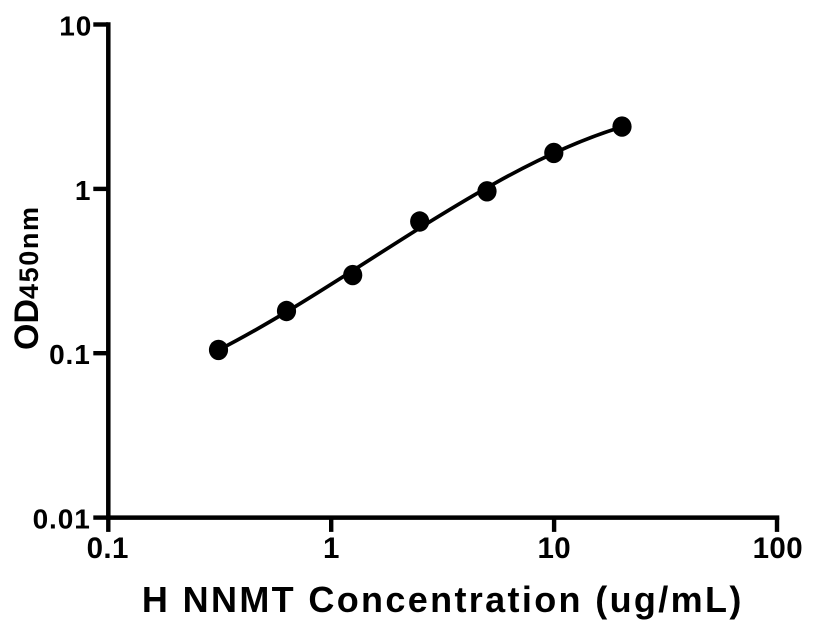  What do you see at coordinates (62, 519) in the screenshot?
I see `svg-text: 0.01` at bounding box center [62, 519].